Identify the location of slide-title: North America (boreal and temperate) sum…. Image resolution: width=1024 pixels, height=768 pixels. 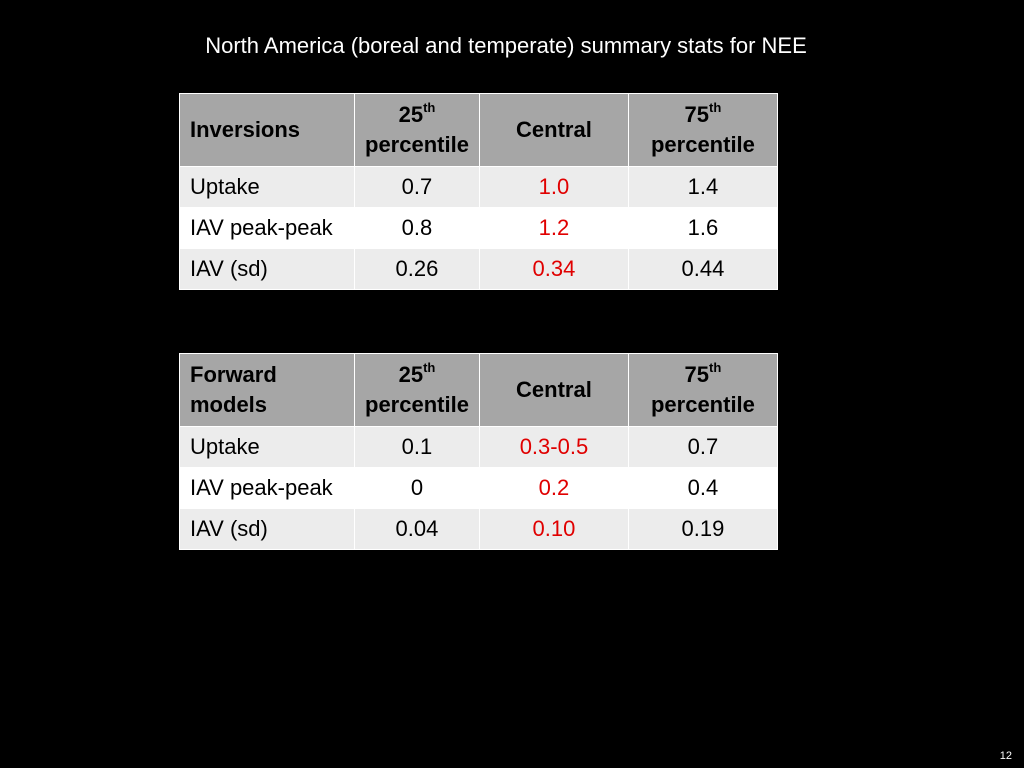
(506, 45).